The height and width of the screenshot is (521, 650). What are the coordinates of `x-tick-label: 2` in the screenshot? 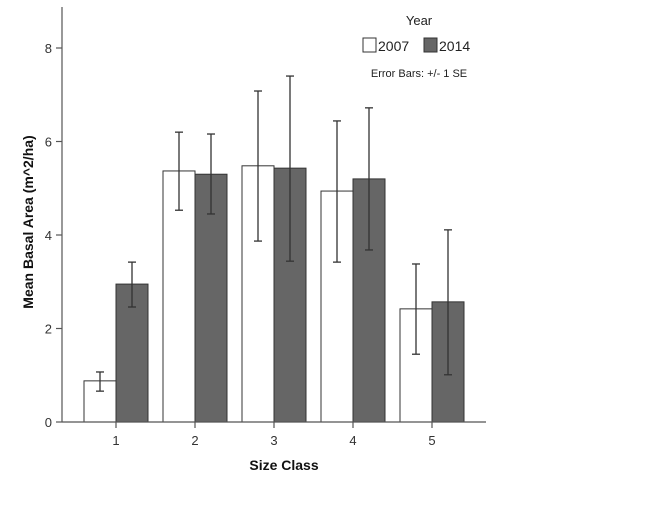 It's located at (194, 440).